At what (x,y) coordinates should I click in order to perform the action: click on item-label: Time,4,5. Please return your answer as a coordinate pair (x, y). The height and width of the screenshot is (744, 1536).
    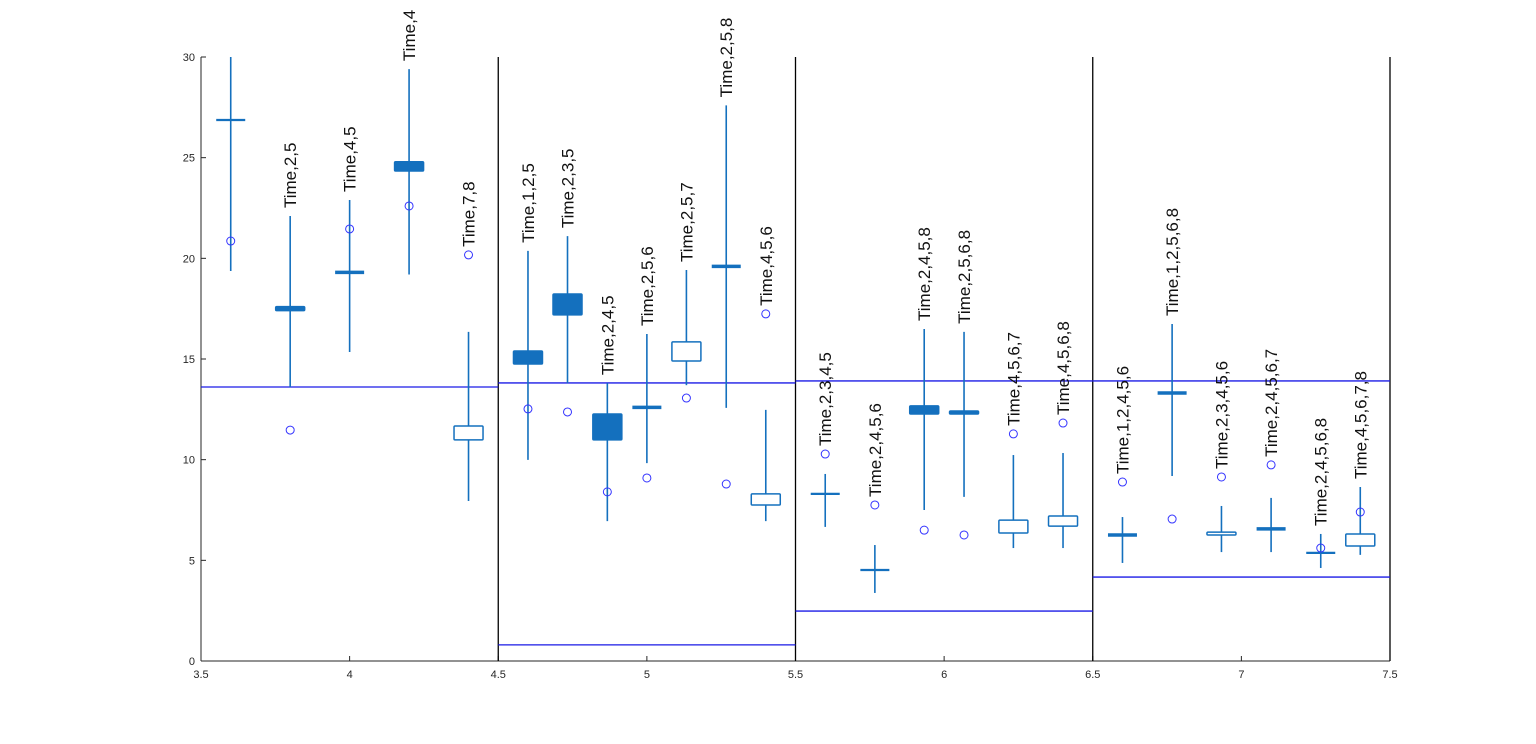
    Looking at the image, I should click on (350, 159).